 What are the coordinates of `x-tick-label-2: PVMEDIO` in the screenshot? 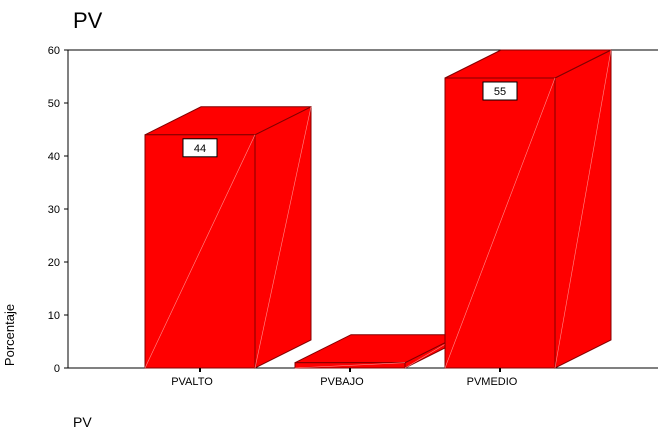 It's located at (492, 382).